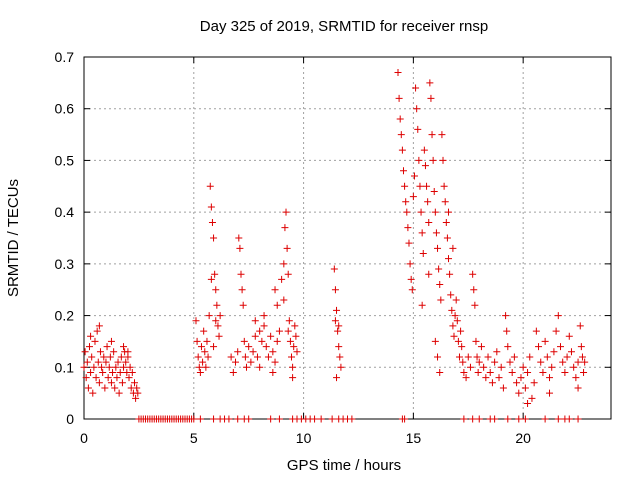 Image resolution: width=640 pixels, height=480 pixels. Describe the element at coordinates (65, 264) in the screenshot. I see `y-tick-label: 0.3` at that location.